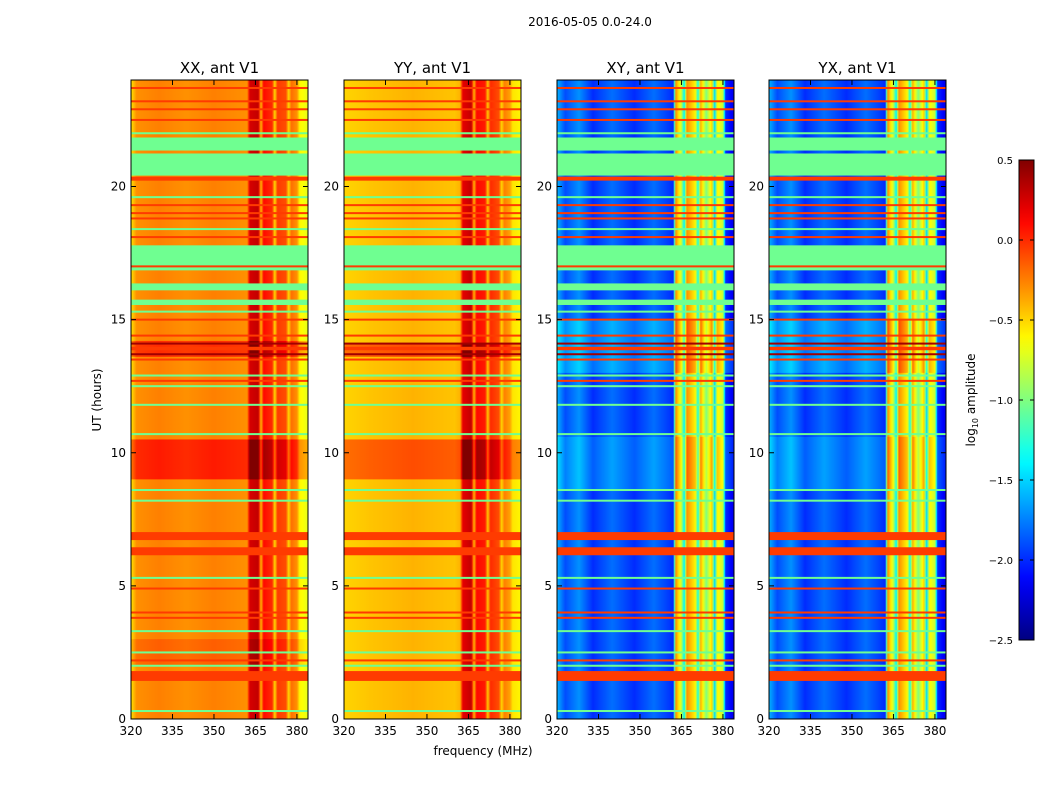  What do you see at coordinates (857, 463) in the screenshot?
I see `time-band` at bounding box center [857, 463].